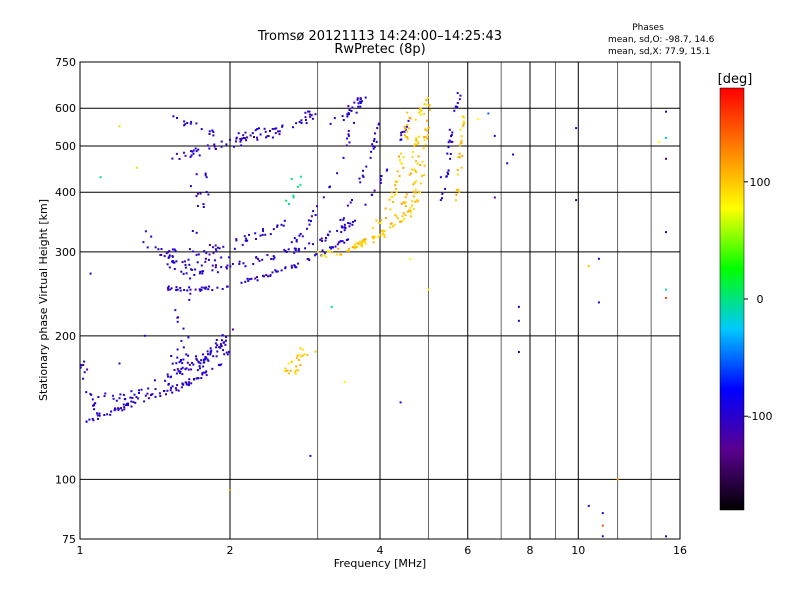 The image size is (800, 600). What do you see at coordinates (578, 550) in the screenshot?
I see `x-tick-label: 10` at bounding box center [578, 550].